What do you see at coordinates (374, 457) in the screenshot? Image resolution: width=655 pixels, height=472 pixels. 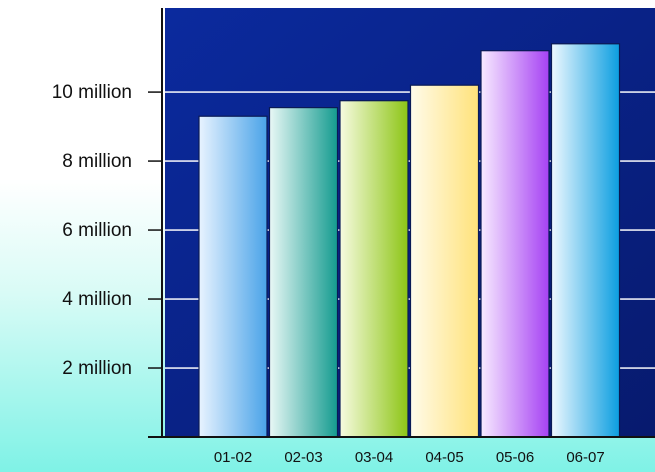 I see `x-tick-label: 03-04` at bounding box center [374, 457].